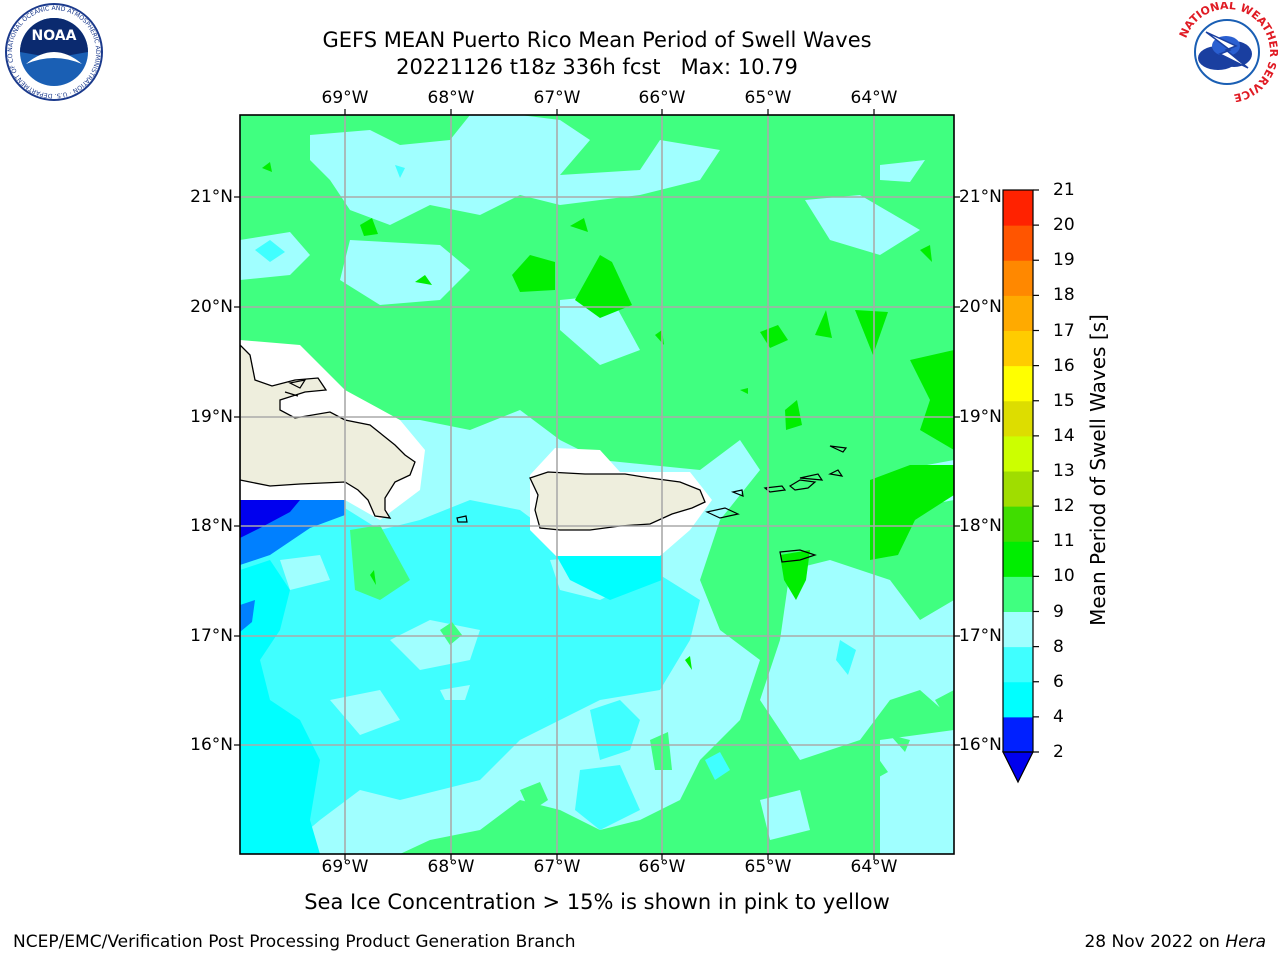  Describe the element at coordinates (597, 67) in the screenshot. I see `chart-subtitle: 20221126 t18z 336h fcst Max: 10.79` at that location.